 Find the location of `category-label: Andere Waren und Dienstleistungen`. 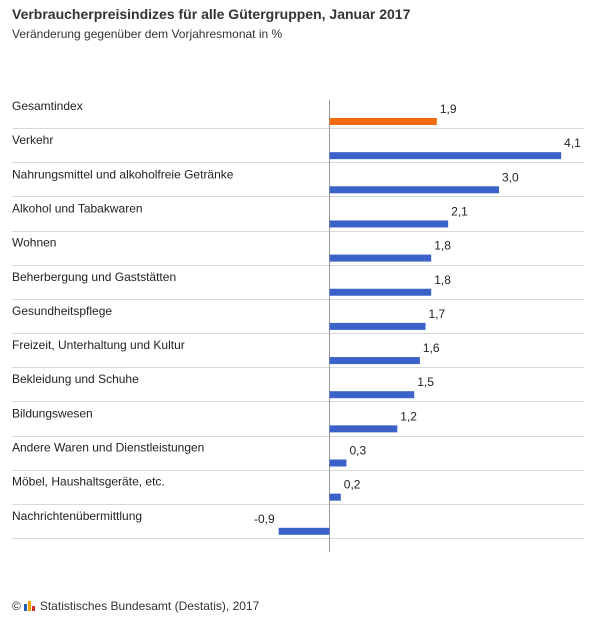

category-label: Andere Waren und Dienstleistungen is located at coordinates (108, 448).